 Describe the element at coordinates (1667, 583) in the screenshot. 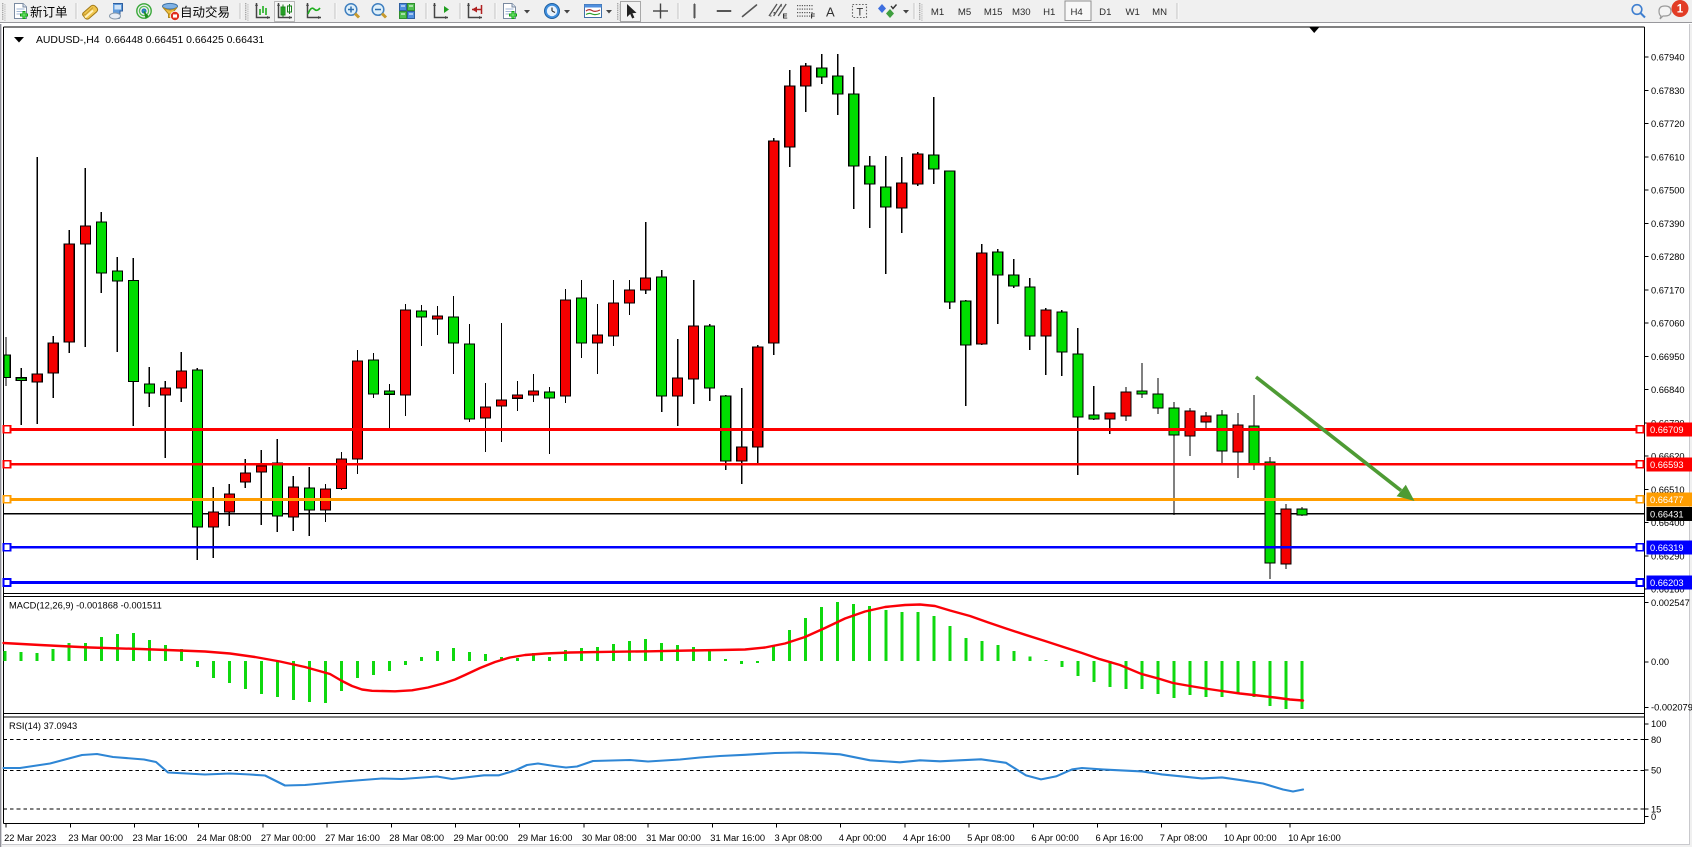

I see `svg-text: 0.66203` at that location.